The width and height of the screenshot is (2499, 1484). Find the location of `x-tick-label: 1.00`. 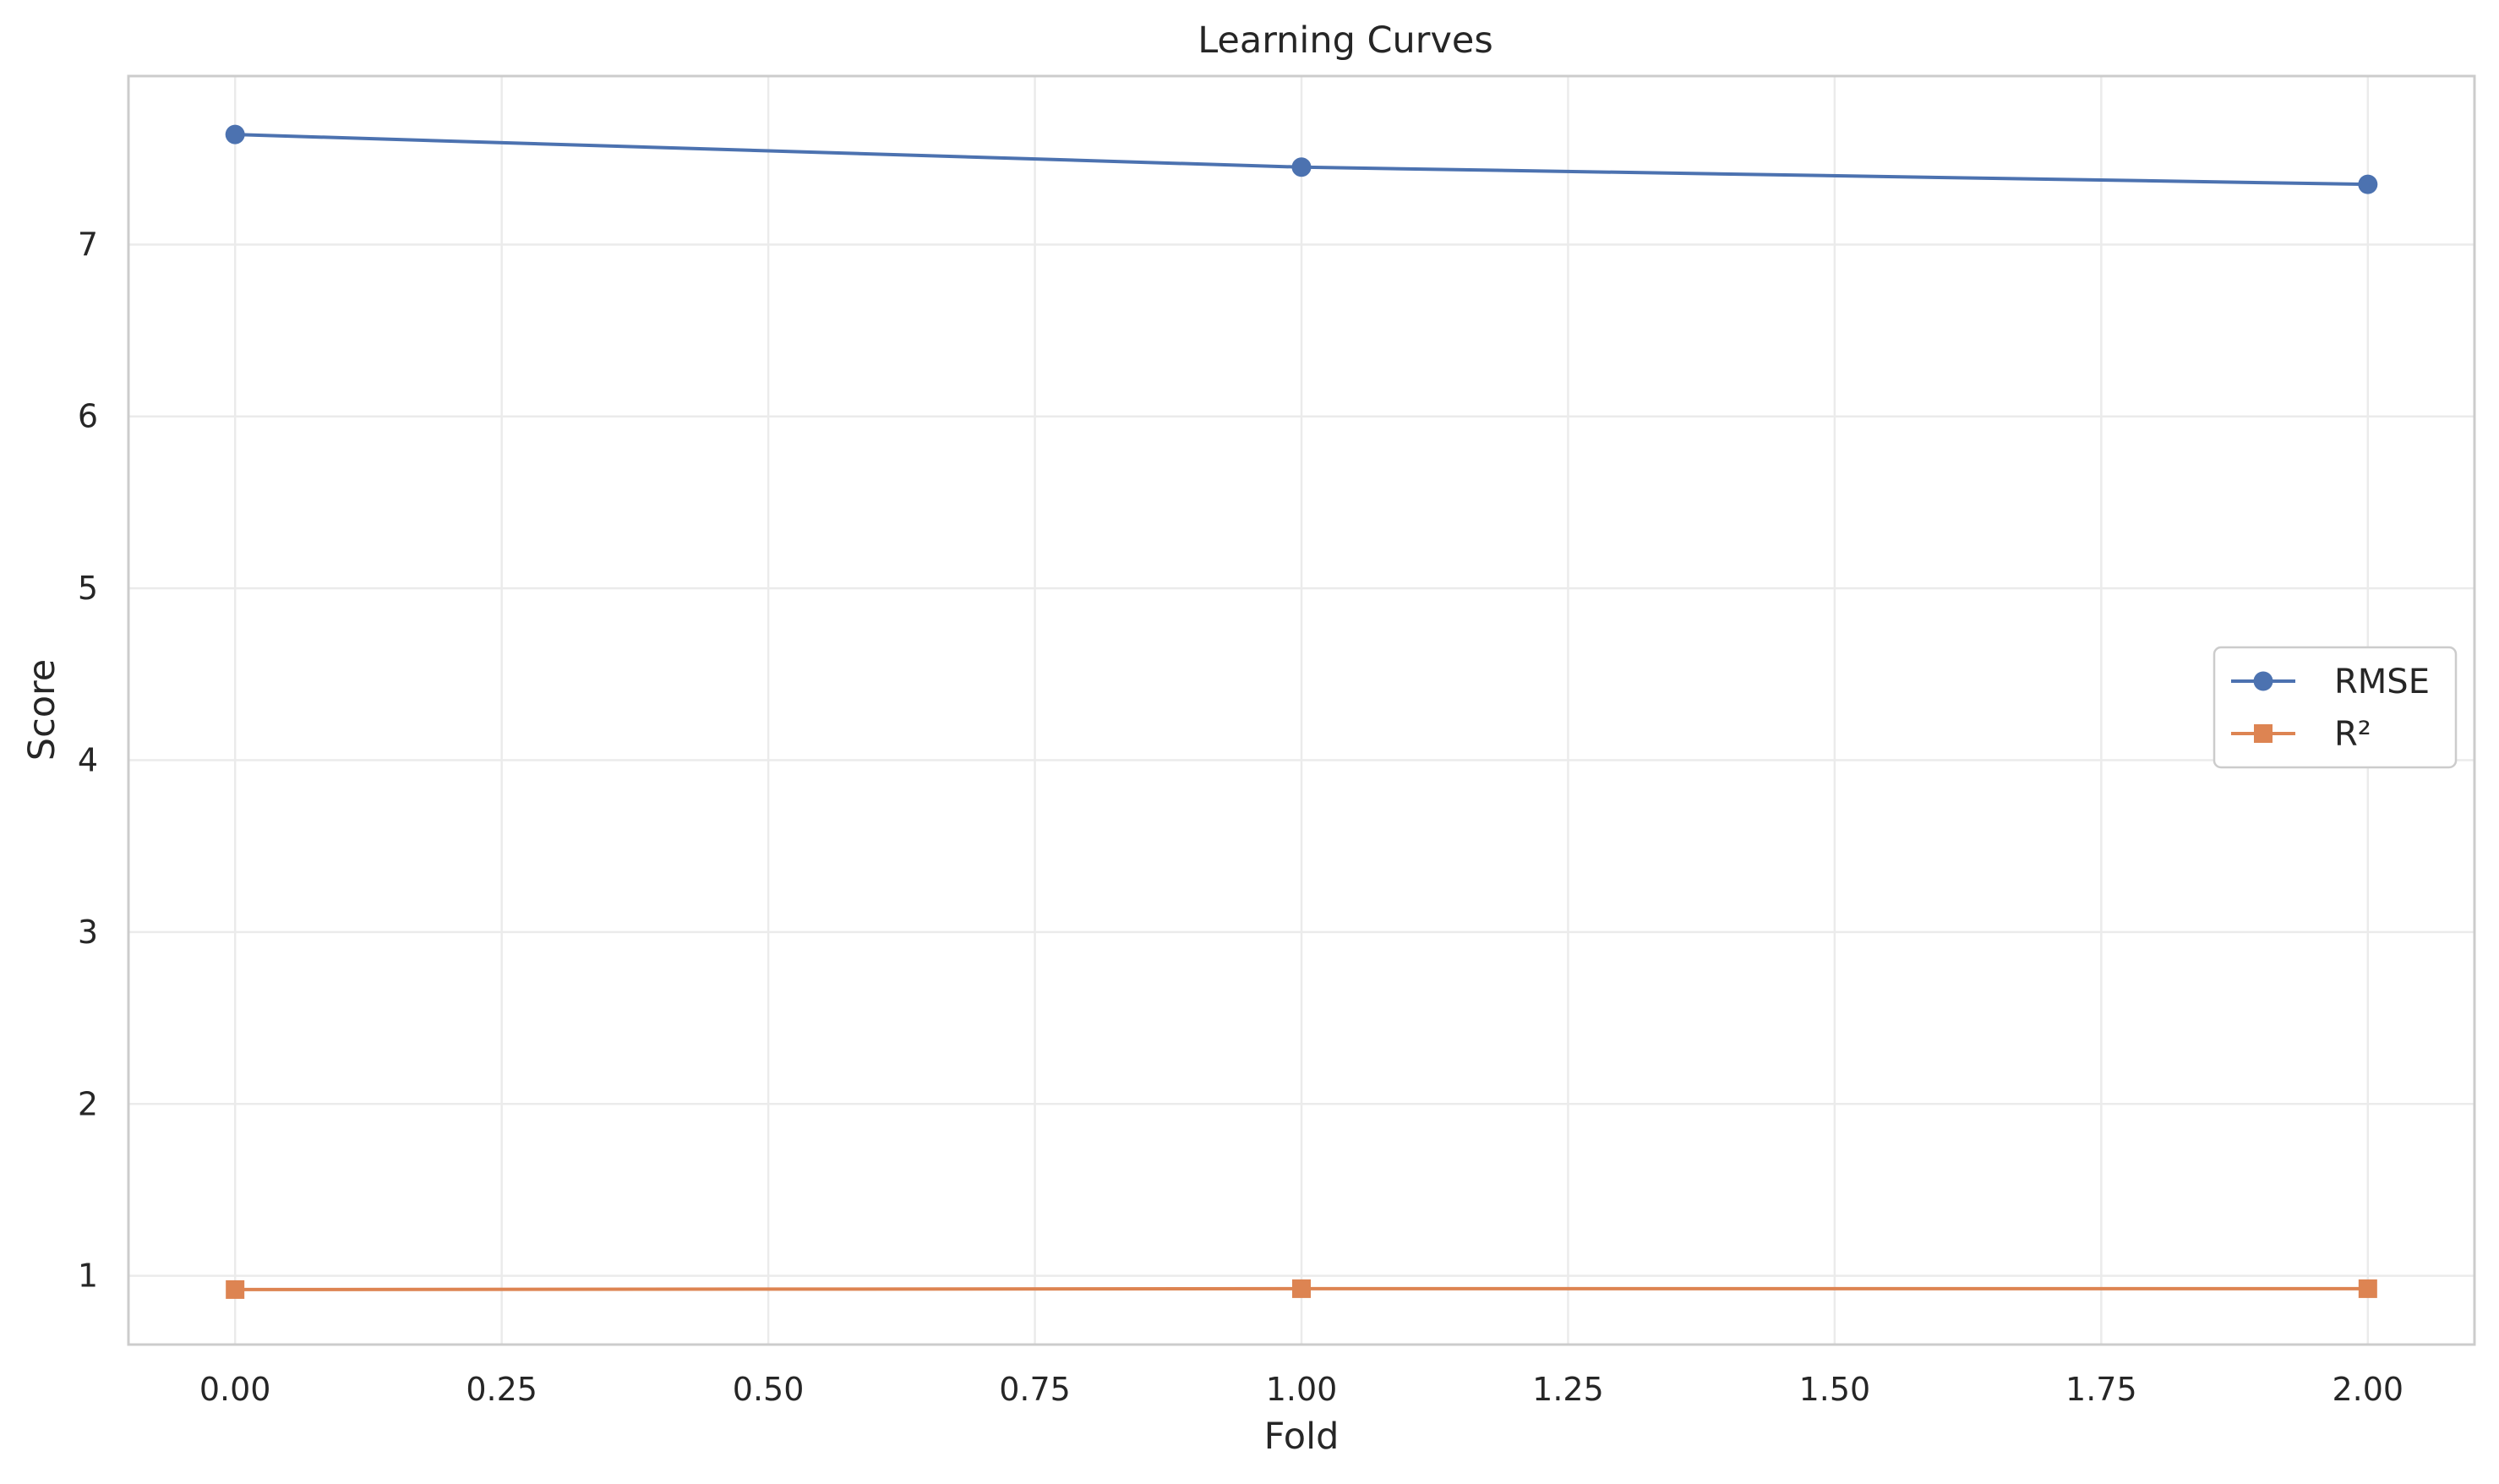

x-tick-label: 1.00 is located at coordinates (1302, 1390).